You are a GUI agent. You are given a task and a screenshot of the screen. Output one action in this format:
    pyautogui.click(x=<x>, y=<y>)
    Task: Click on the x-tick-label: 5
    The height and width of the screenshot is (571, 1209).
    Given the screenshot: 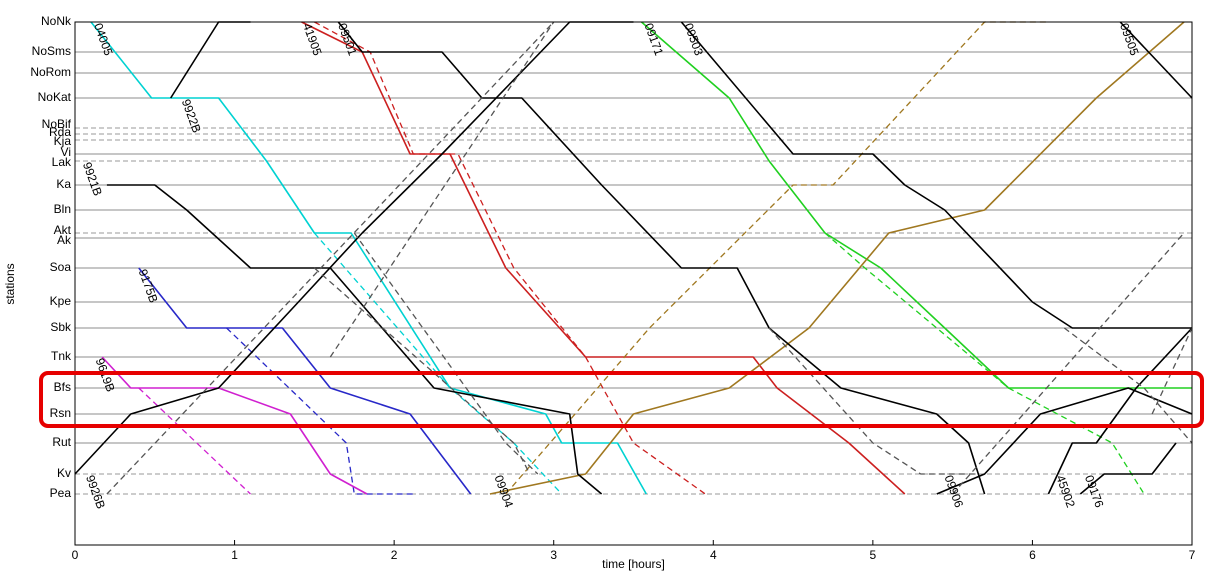 What is the action you would take?
    pyautogui.click(x=873, y=555)
    